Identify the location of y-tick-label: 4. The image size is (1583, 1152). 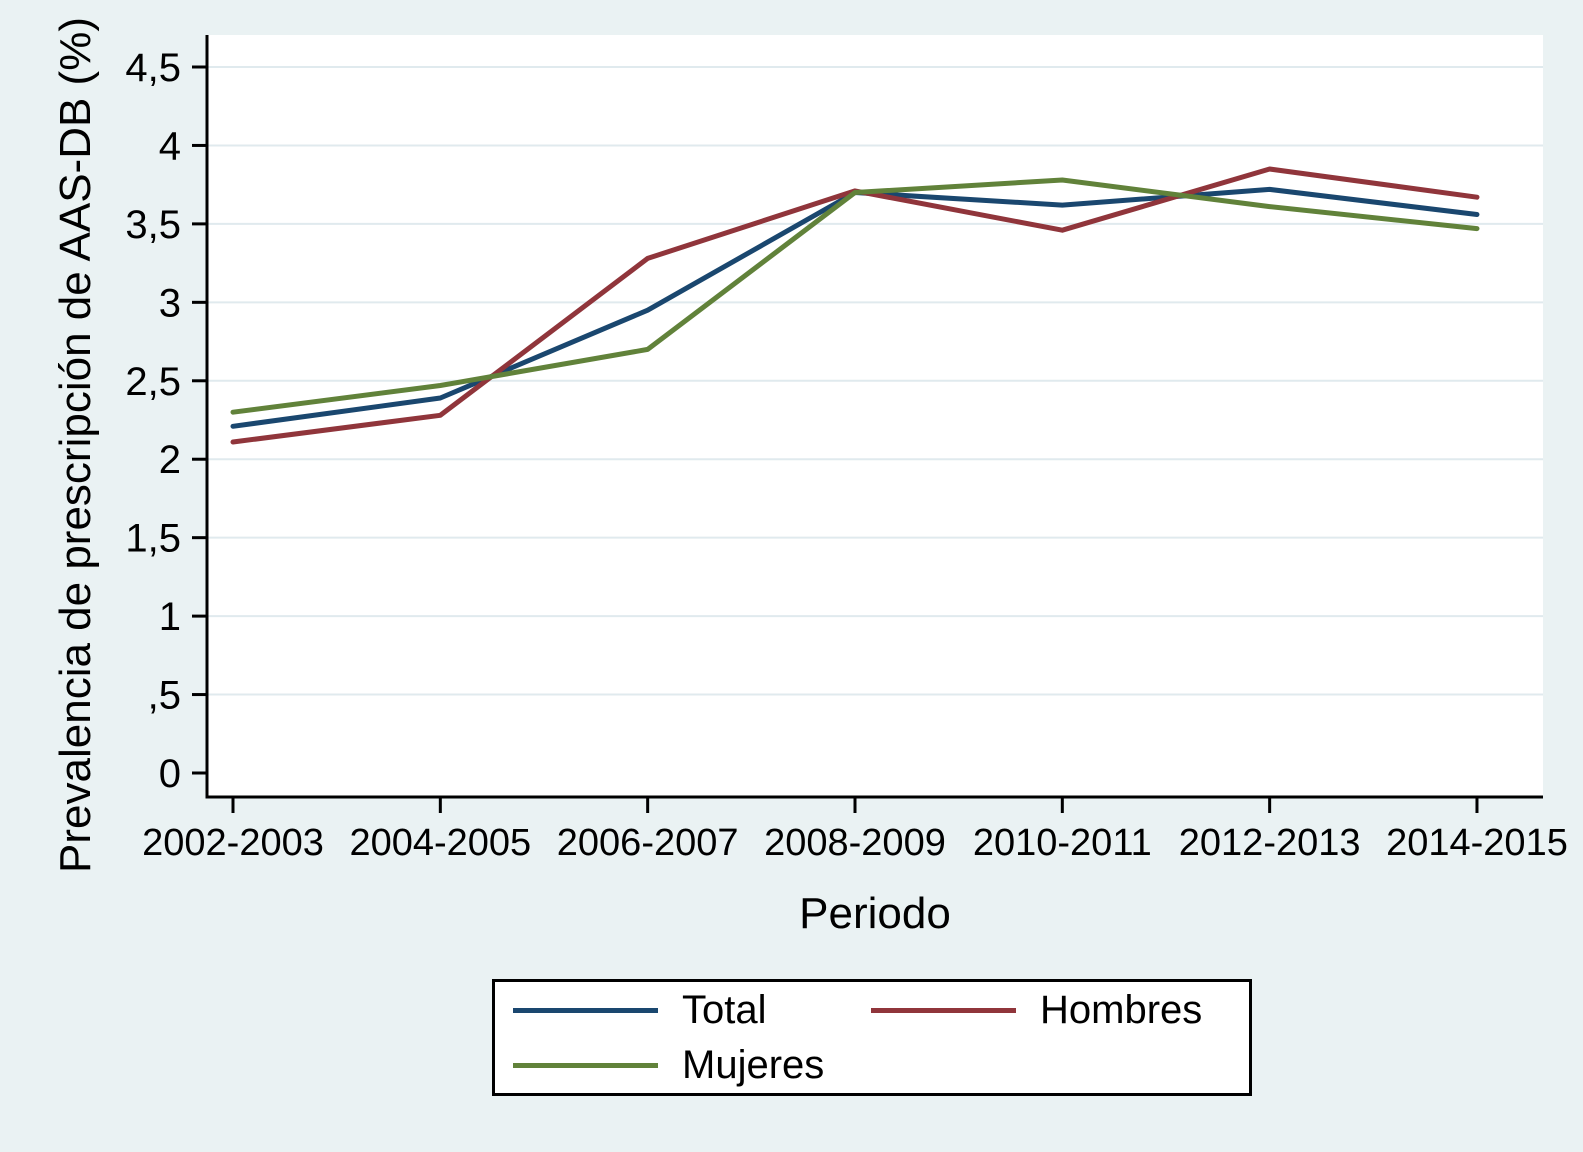
(170, 146).